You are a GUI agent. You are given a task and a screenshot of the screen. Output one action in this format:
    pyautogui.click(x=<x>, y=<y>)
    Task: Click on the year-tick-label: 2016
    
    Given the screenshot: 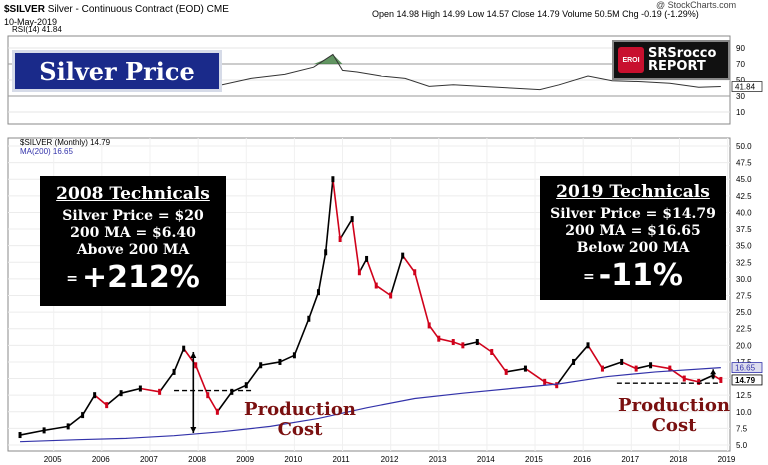 What is the action you would take?
    pyautogui.click(x=582, y=459)
    